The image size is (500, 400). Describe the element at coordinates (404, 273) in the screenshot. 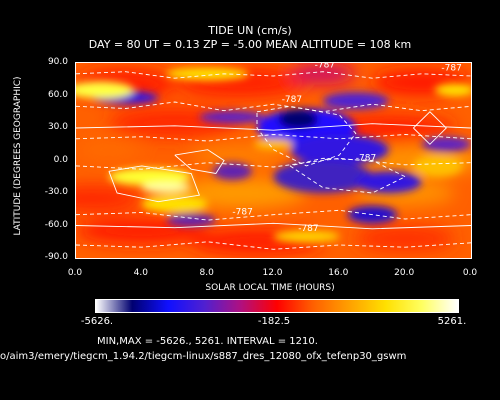

I see `x-tick-label: 20.0` at that location.